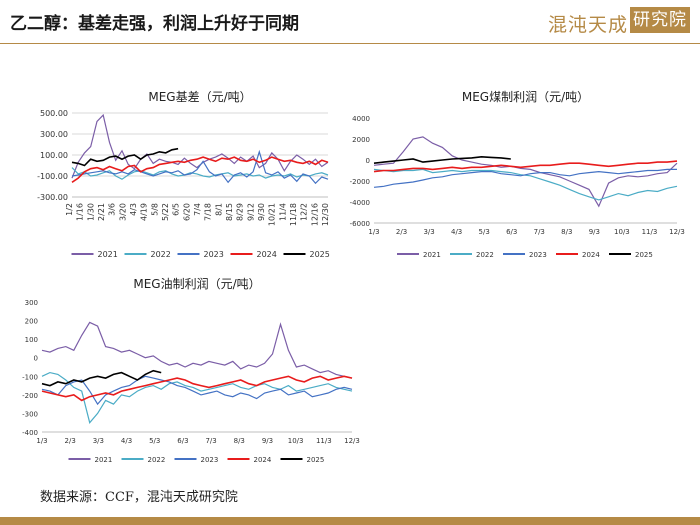 This screenshot has width=700, height=525. What do you see at coordinates (218, 209) in the screenshot?
I see `x-tick-label: 8/1` at bounding box center [218, 209].